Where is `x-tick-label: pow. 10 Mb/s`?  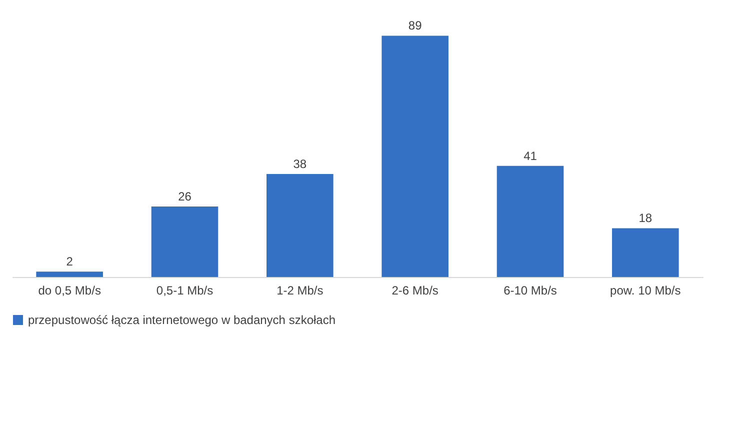 x-tick-label: pow. 10 Mb/s is located at coordinates (645, 291).